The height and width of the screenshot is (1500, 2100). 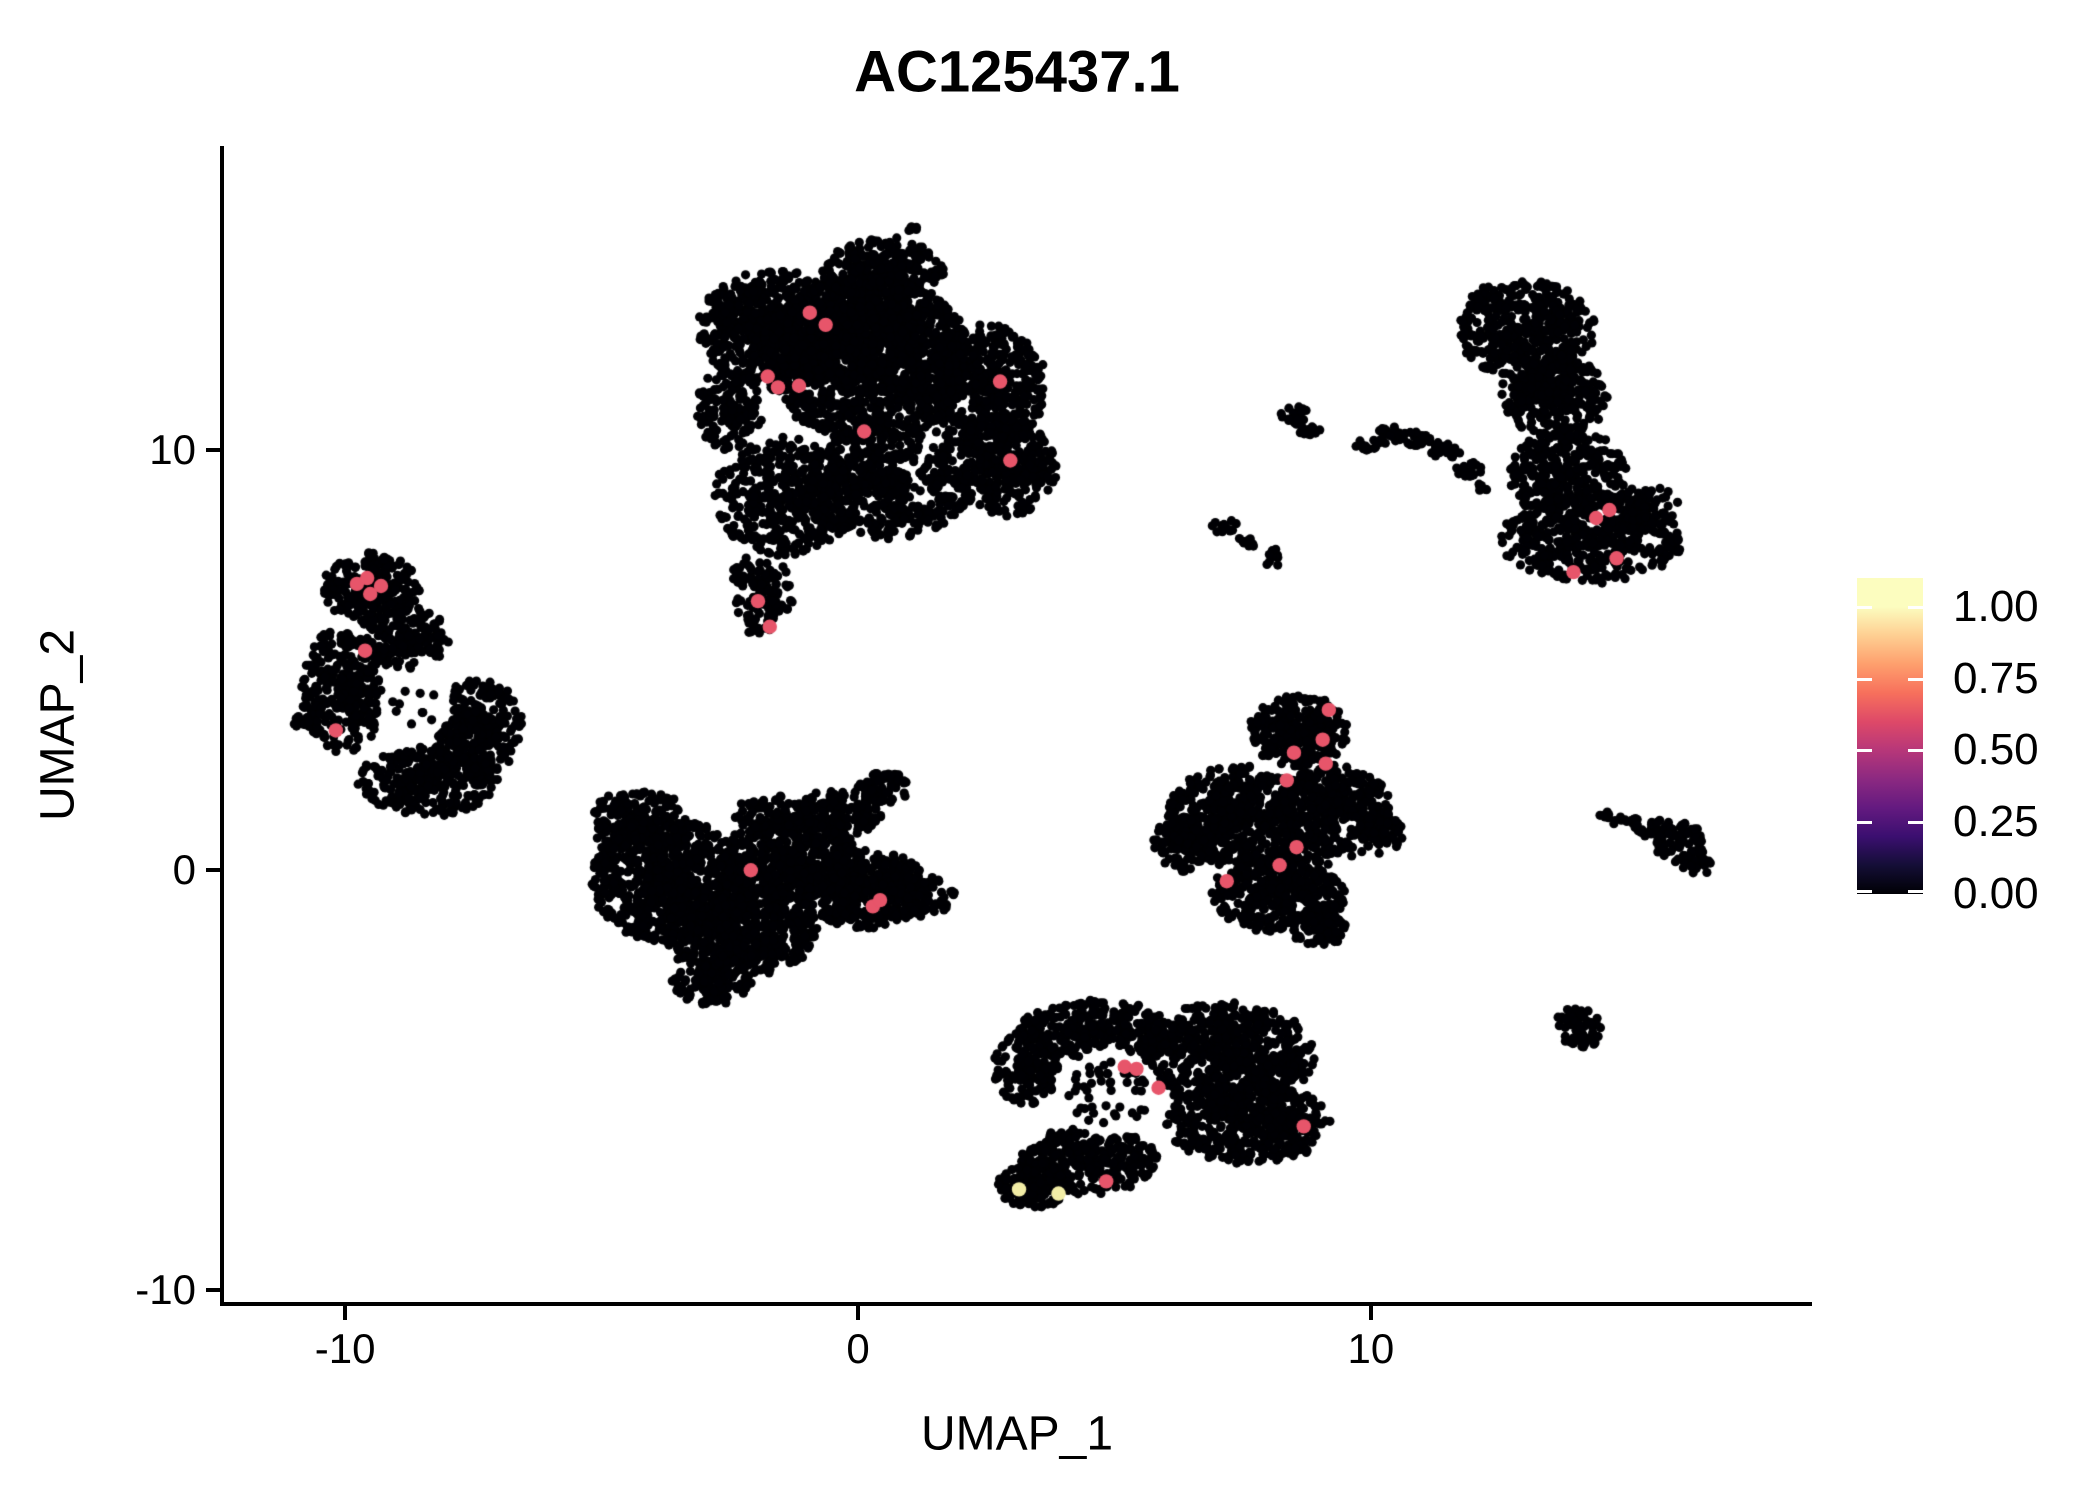 I want to click on y-axis-title: UMAP_2, so click(x=58, y=725).